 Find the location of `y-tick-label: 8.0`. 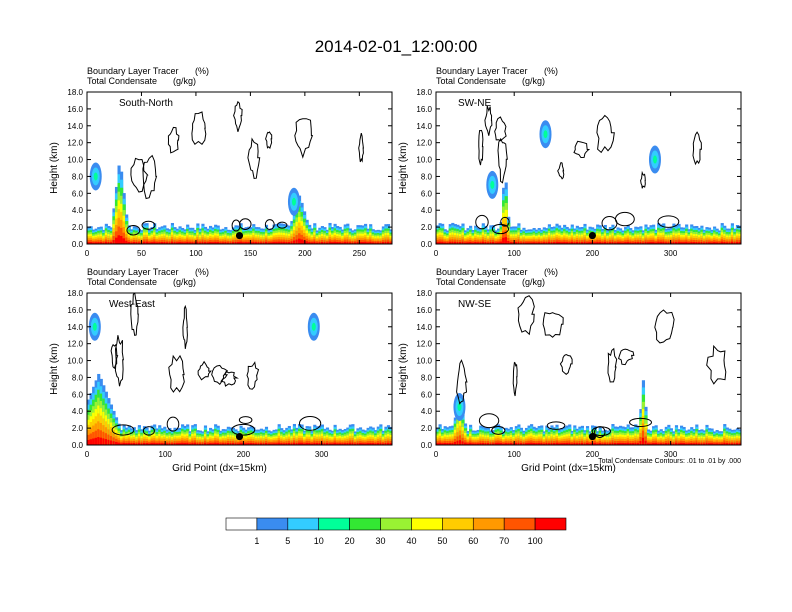

y-tick-label: 8.0 is located at coordinates (78, 176).